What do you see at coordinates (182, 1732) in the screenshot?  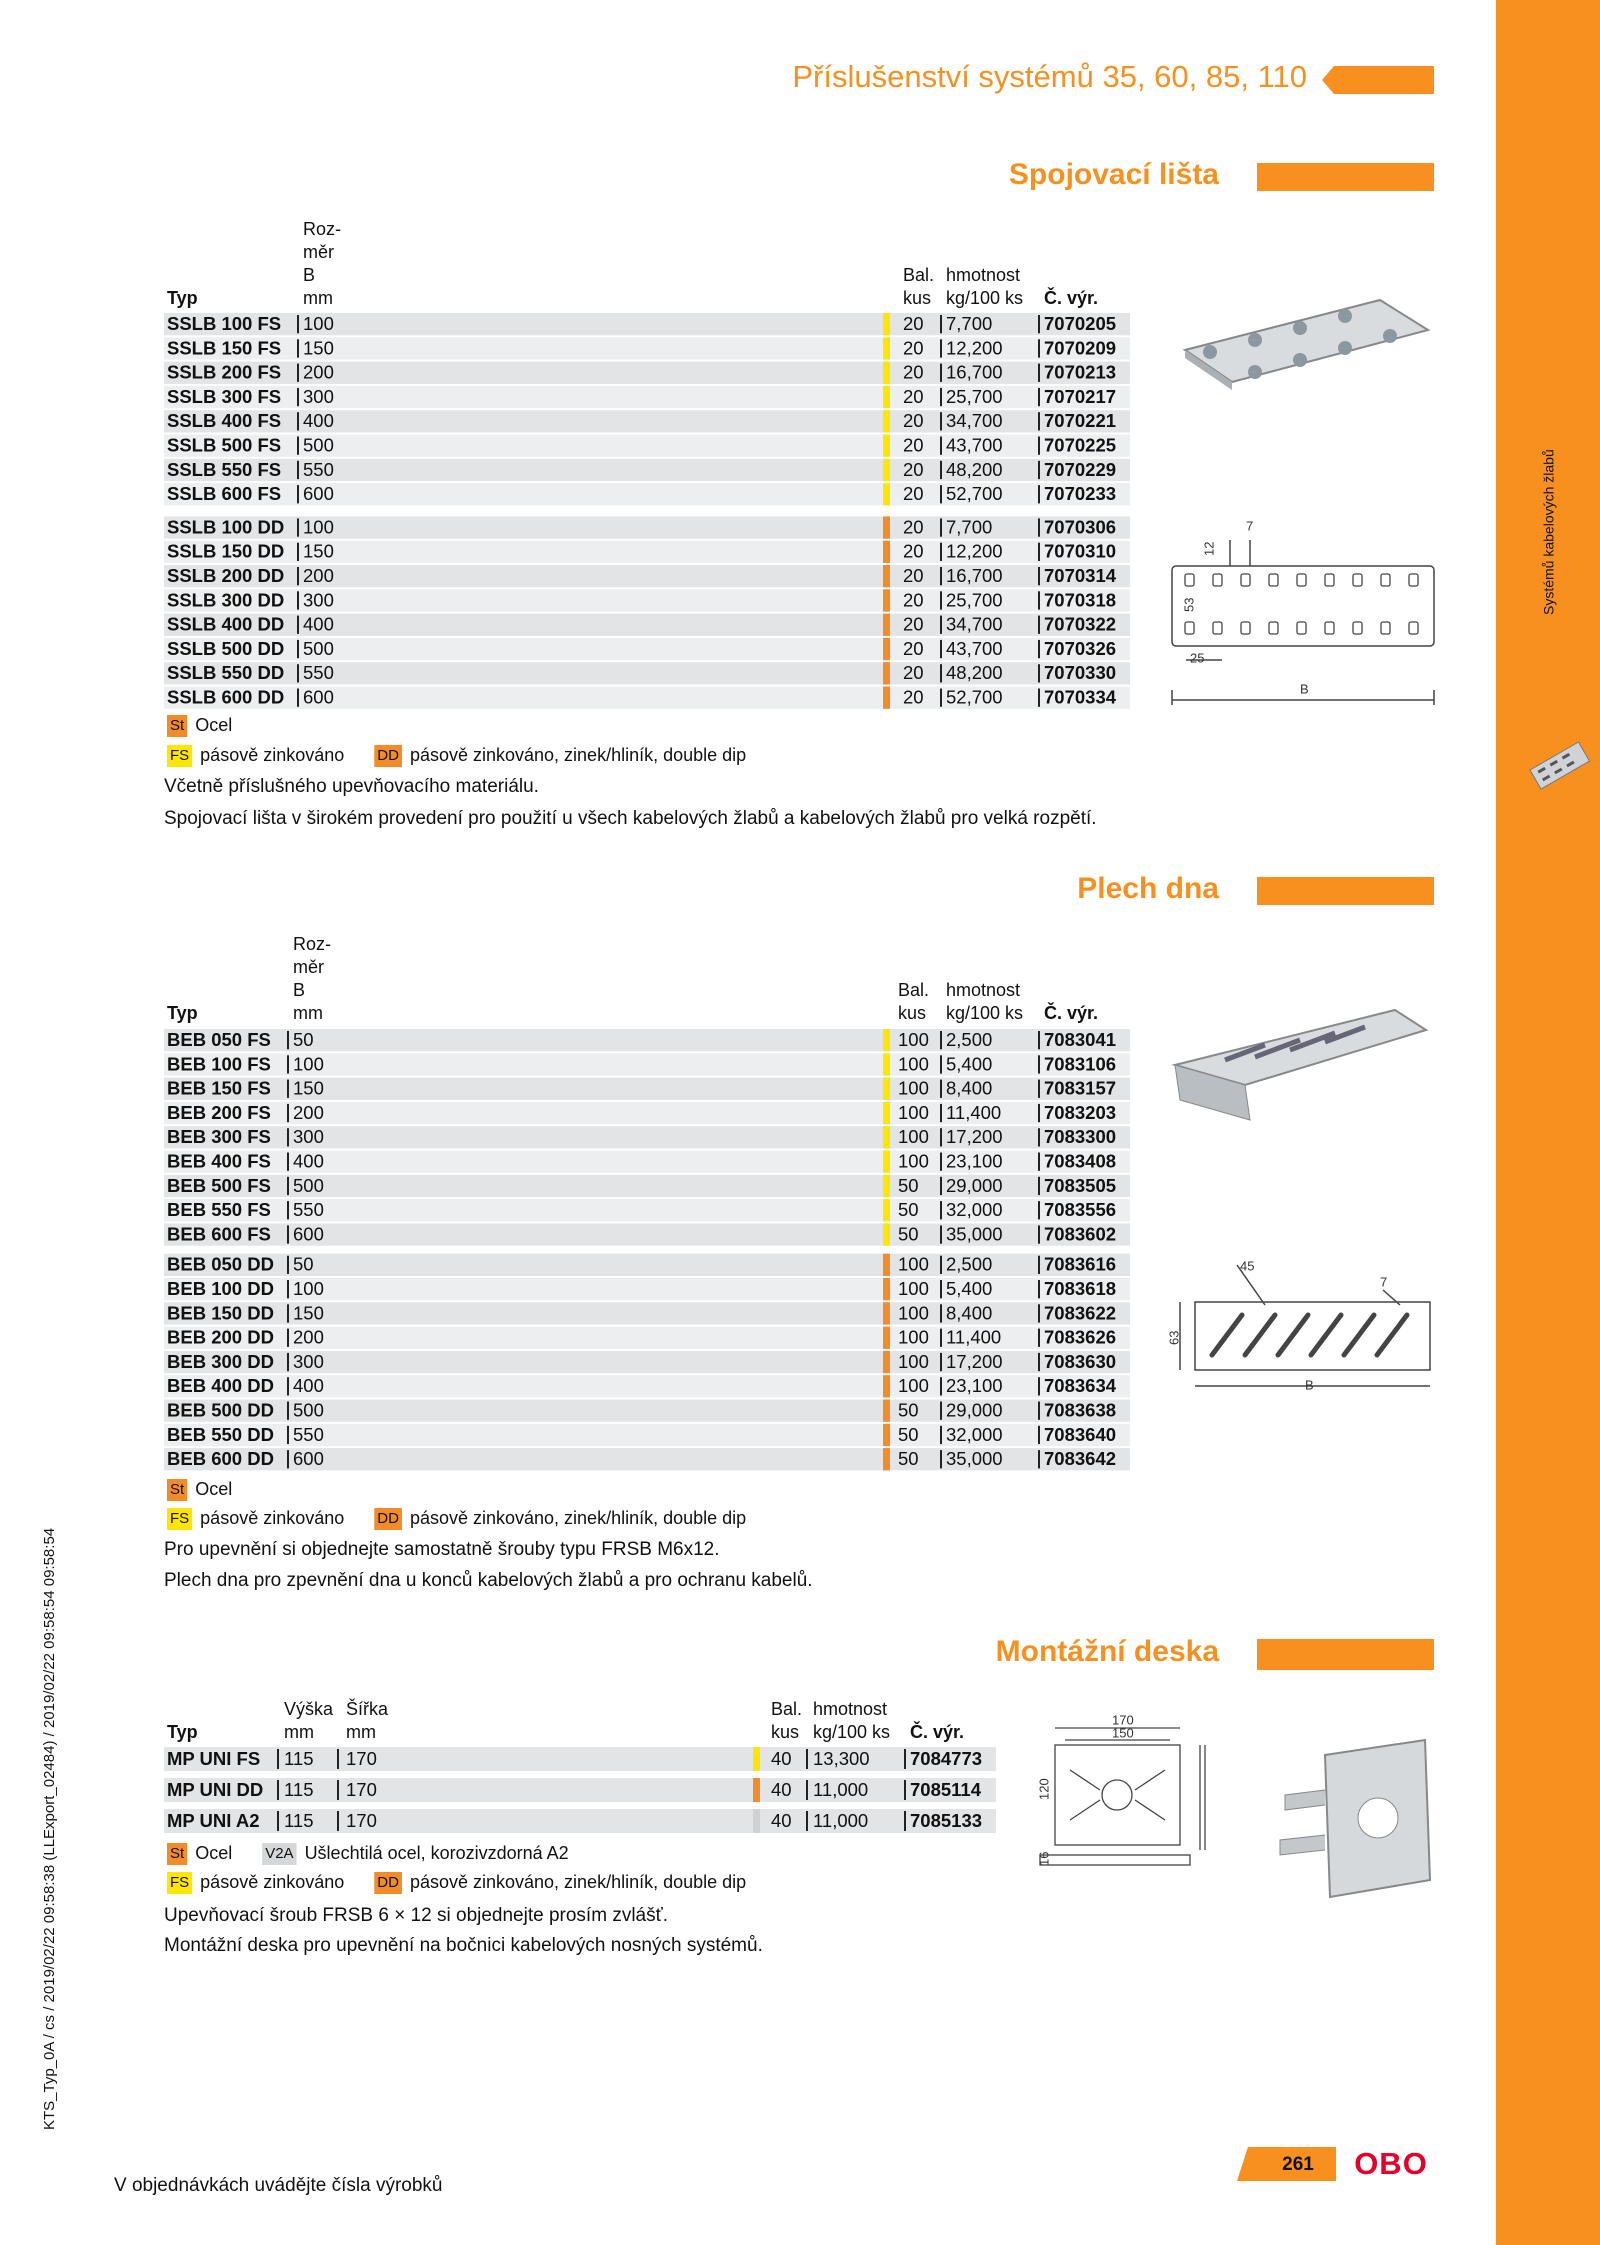 I see `column-header: Typ` at bounding box center [182, 1732].